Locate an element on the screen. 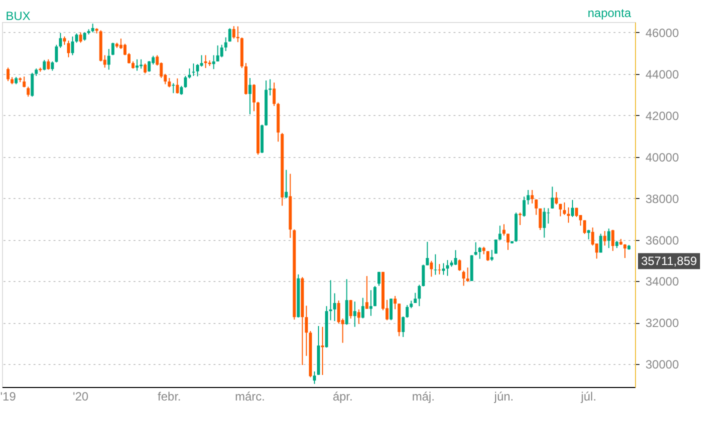 This screenshot has height=424, width=705. x-tick-label: '19 is located at coordinates (8, 397).